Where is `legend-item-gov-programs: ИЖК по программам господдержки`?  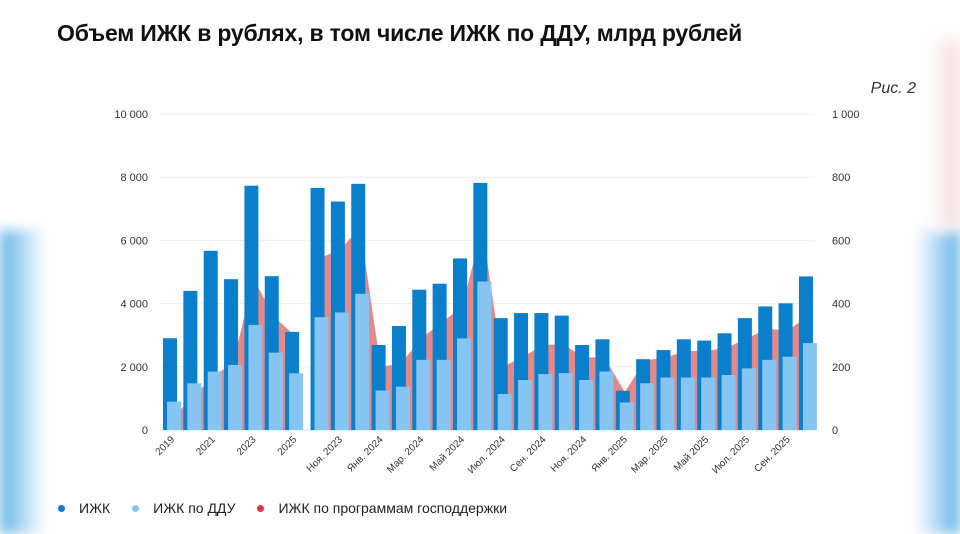
legend-item-gov-programs: ИЖК по программам господдержки is located at coordinates (382, 508).